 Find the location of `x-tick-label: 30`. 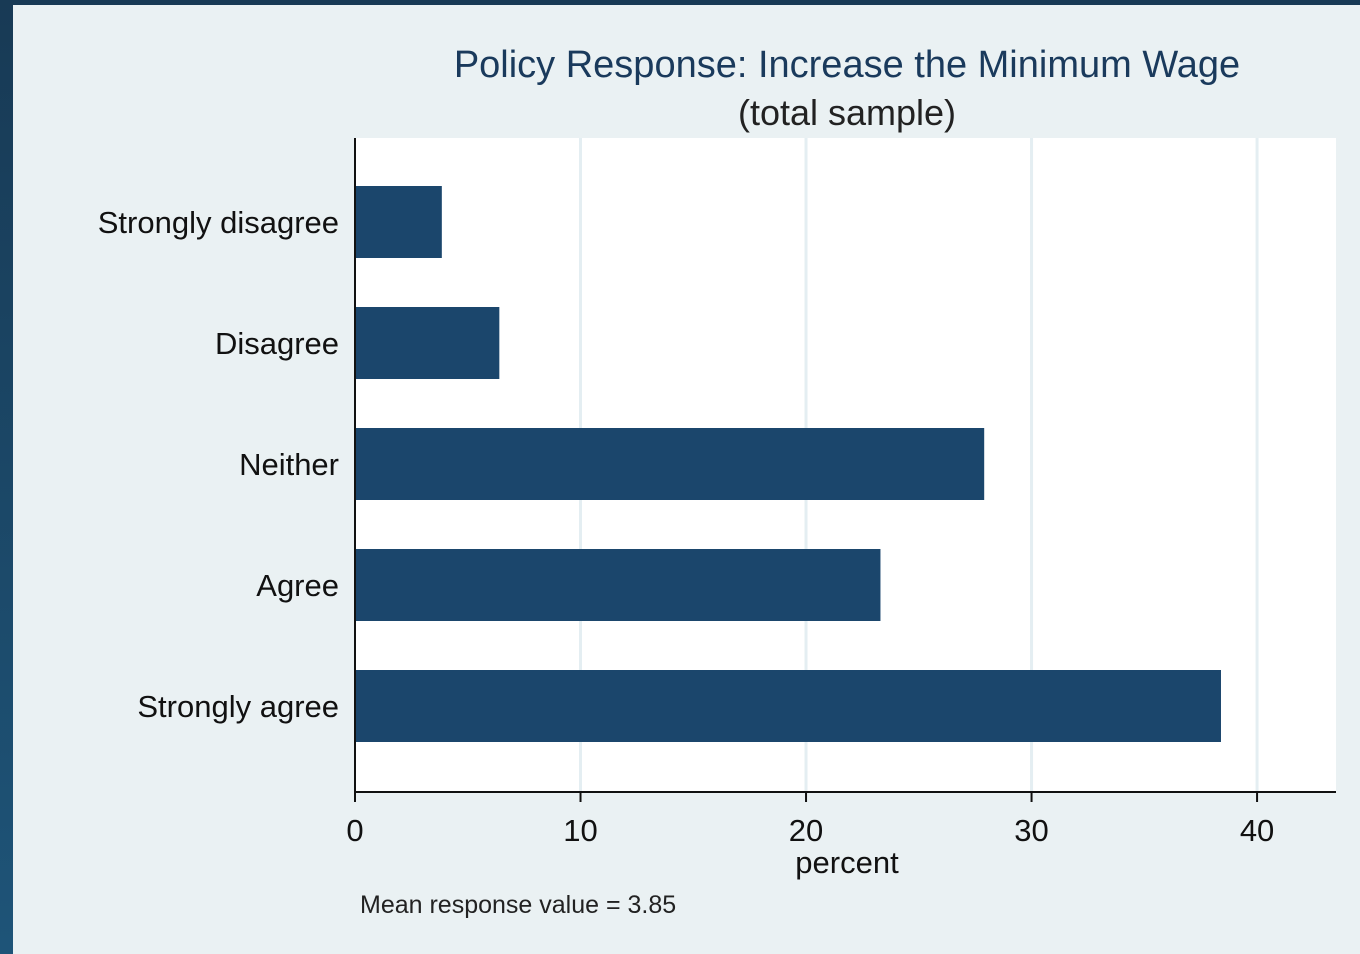

x-tick-label: 30 is located at coordinates (1031, 830).